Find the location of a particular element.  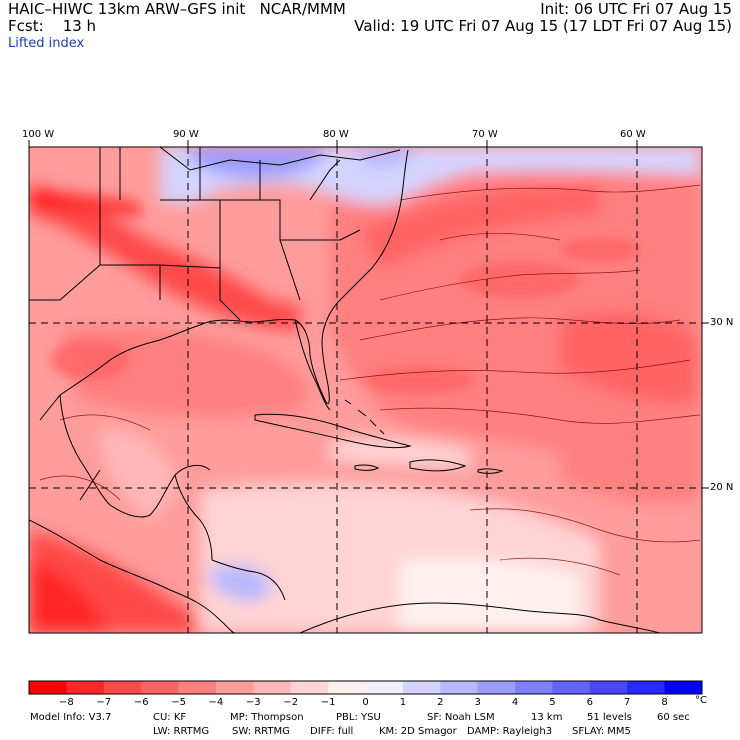

colorbar-tick-label: 2 is located at coordinates (440, 702).